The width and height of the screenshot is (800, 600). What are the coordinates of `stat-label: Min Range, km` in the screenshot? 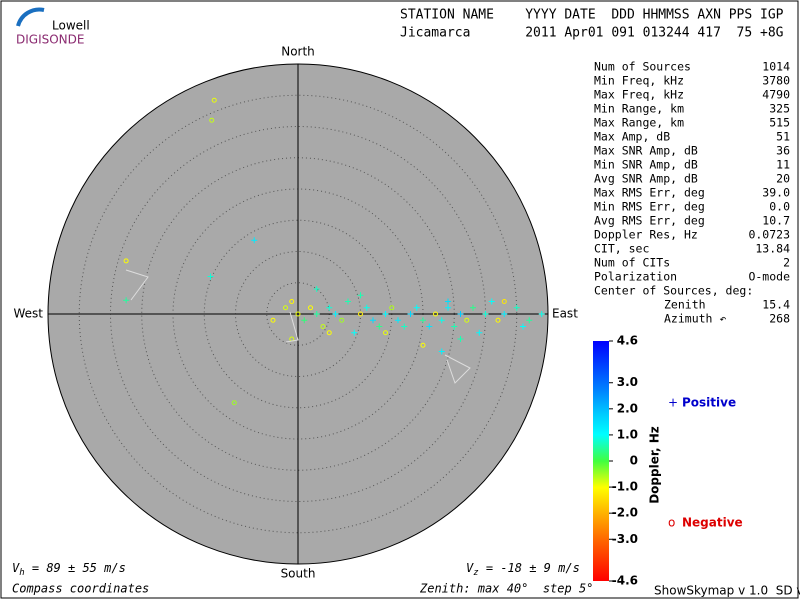 It's located at (639, 109).